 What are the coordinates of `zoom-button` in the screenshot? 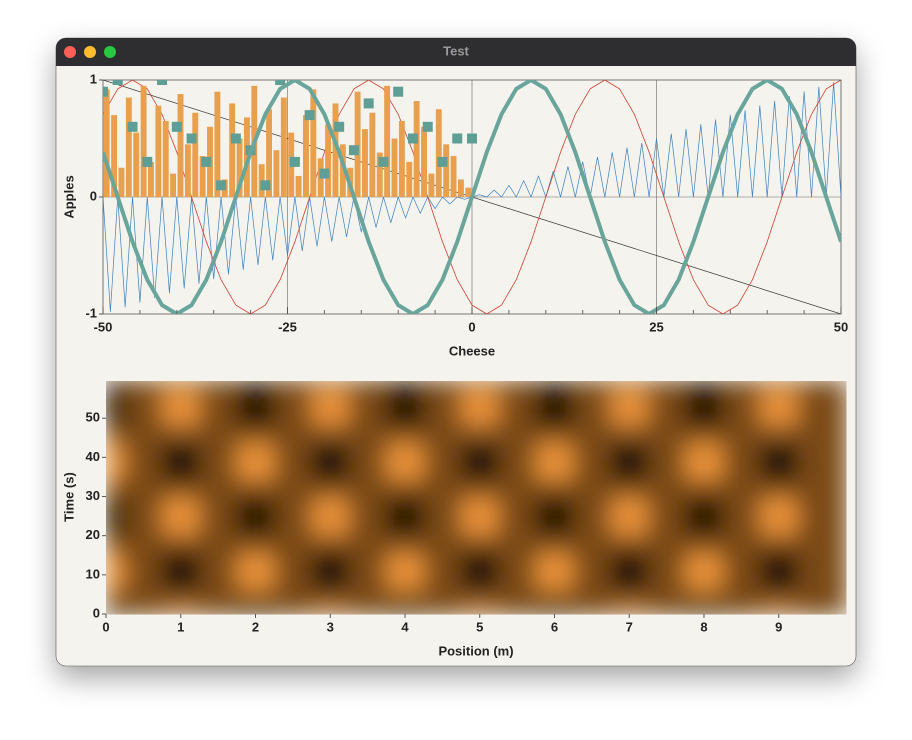 It's located at (110, 52).